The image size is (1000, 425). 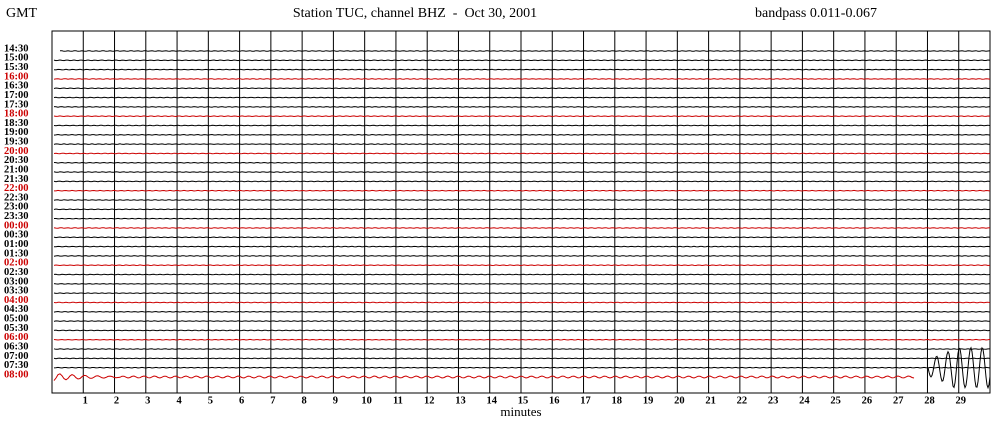 What do you see at coordinates (523, 400) in the screenshot?
I see `x-tick-label: 15` at bounding box center [523, 400].